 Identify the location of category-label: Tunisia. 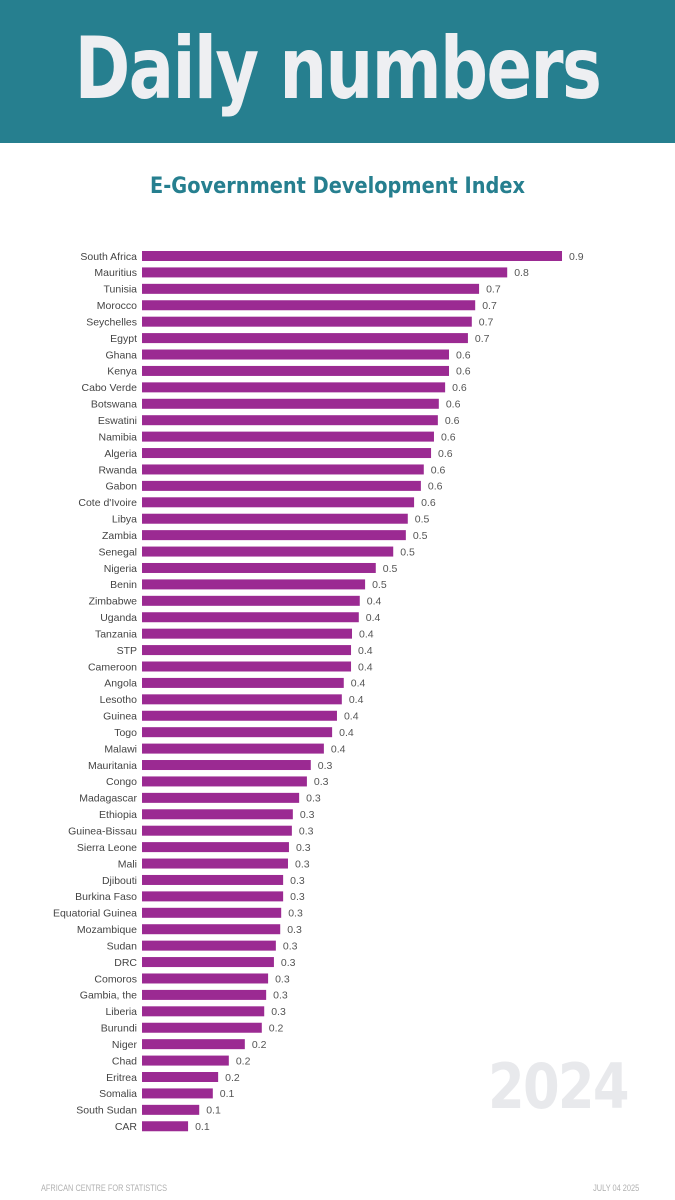
(121, 290).